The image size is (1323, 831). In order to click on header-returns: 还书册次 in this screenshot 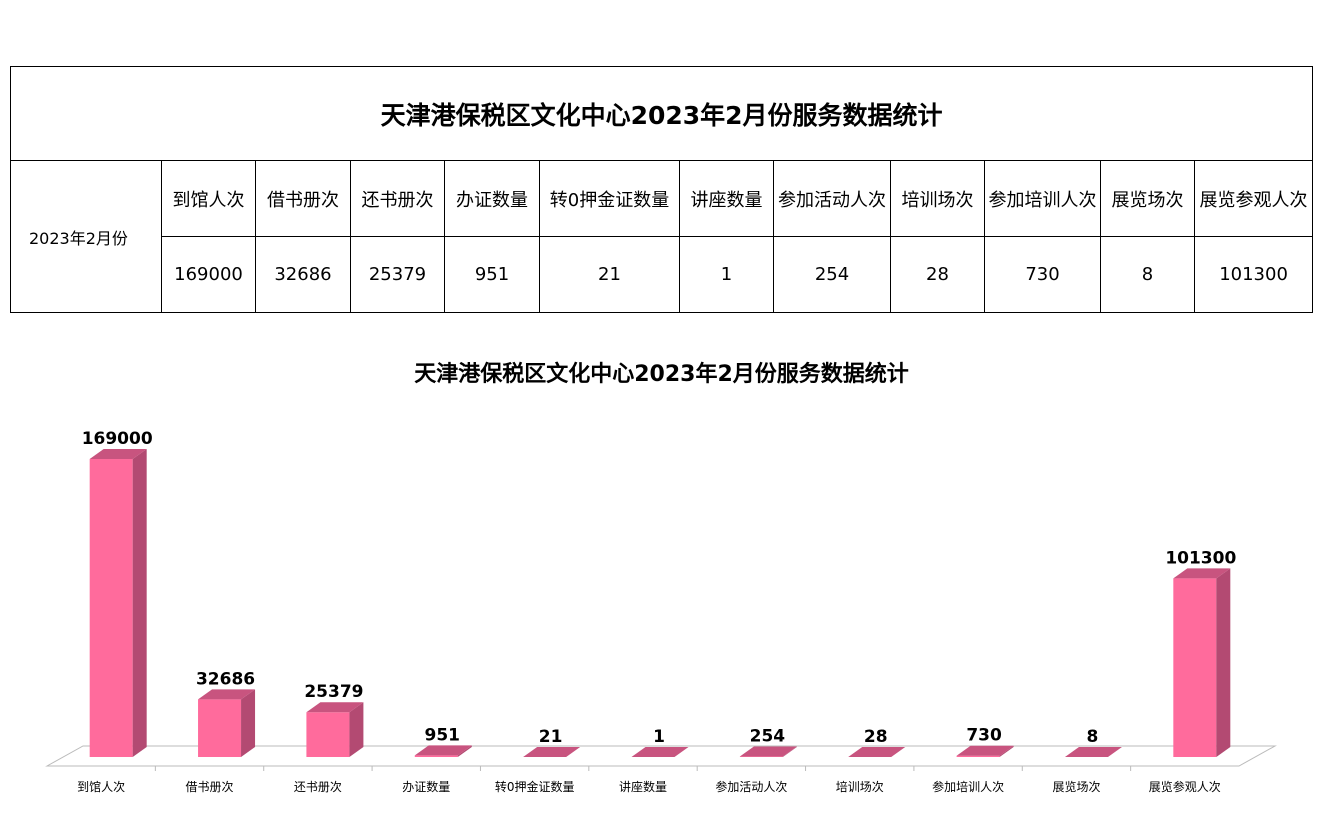, I will do `click(397, 198)`.